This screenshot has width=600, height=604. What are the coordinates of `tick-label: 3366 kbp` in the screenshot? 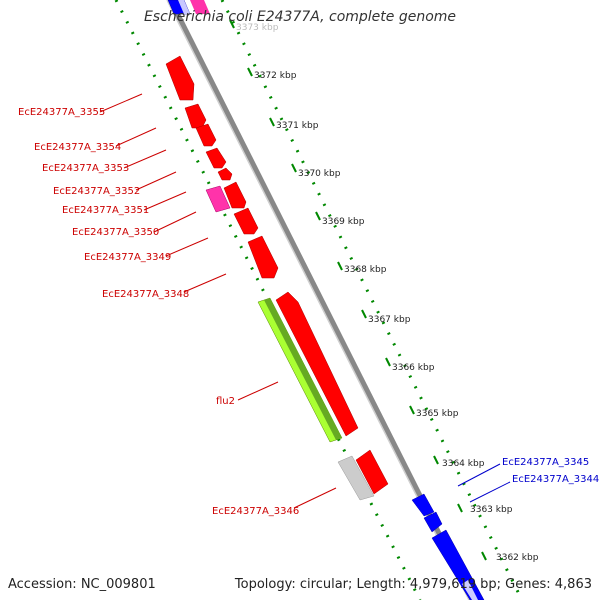 It's located at (413, 368).